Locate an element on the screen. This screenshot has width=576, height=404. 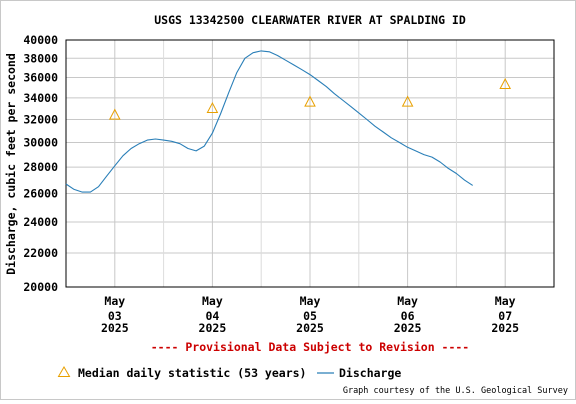
y-tick-label: 40000 is located at coordinates (40, 40).